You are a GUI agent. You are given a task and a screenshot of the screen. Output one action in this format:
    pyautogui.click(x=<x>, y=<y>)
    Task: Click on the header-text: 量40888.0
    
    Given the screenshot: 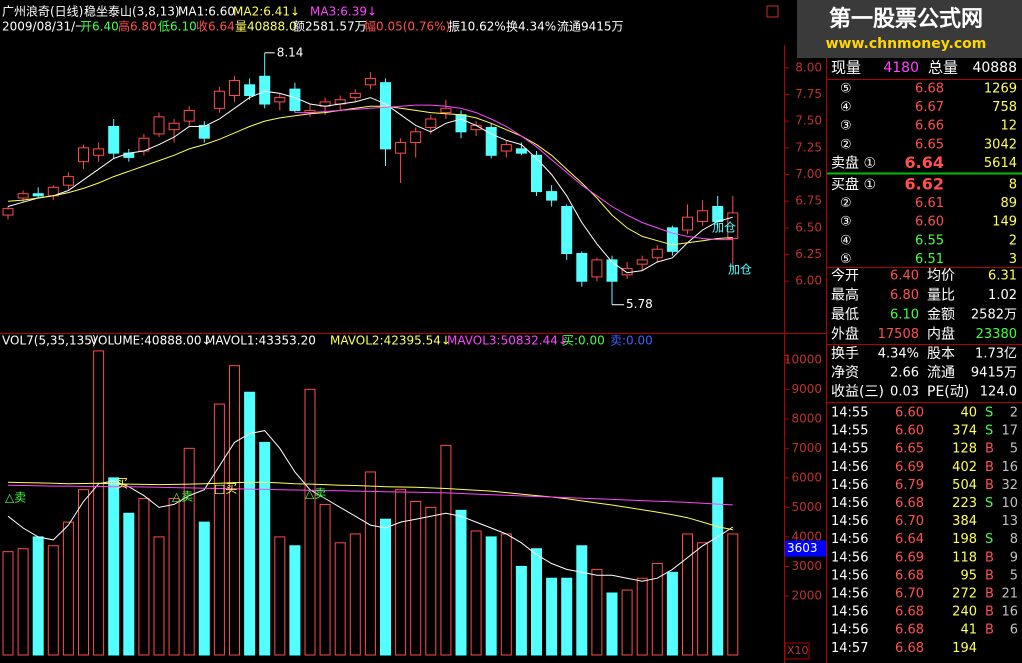 What is the action you would take?
    pyautogui.click(x=266, y=27)
    